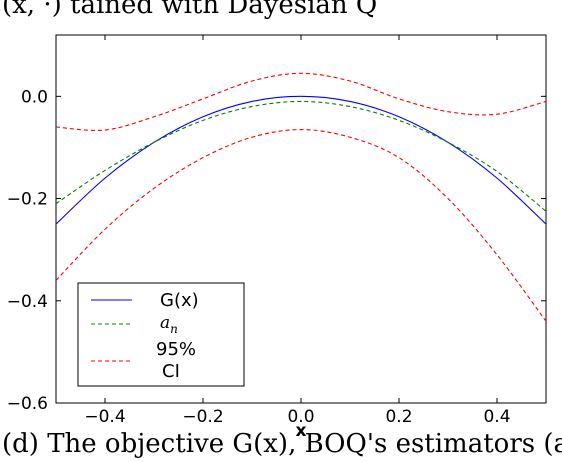  I want to click on legend-label-ci-line2: CI, so click(171, 371).